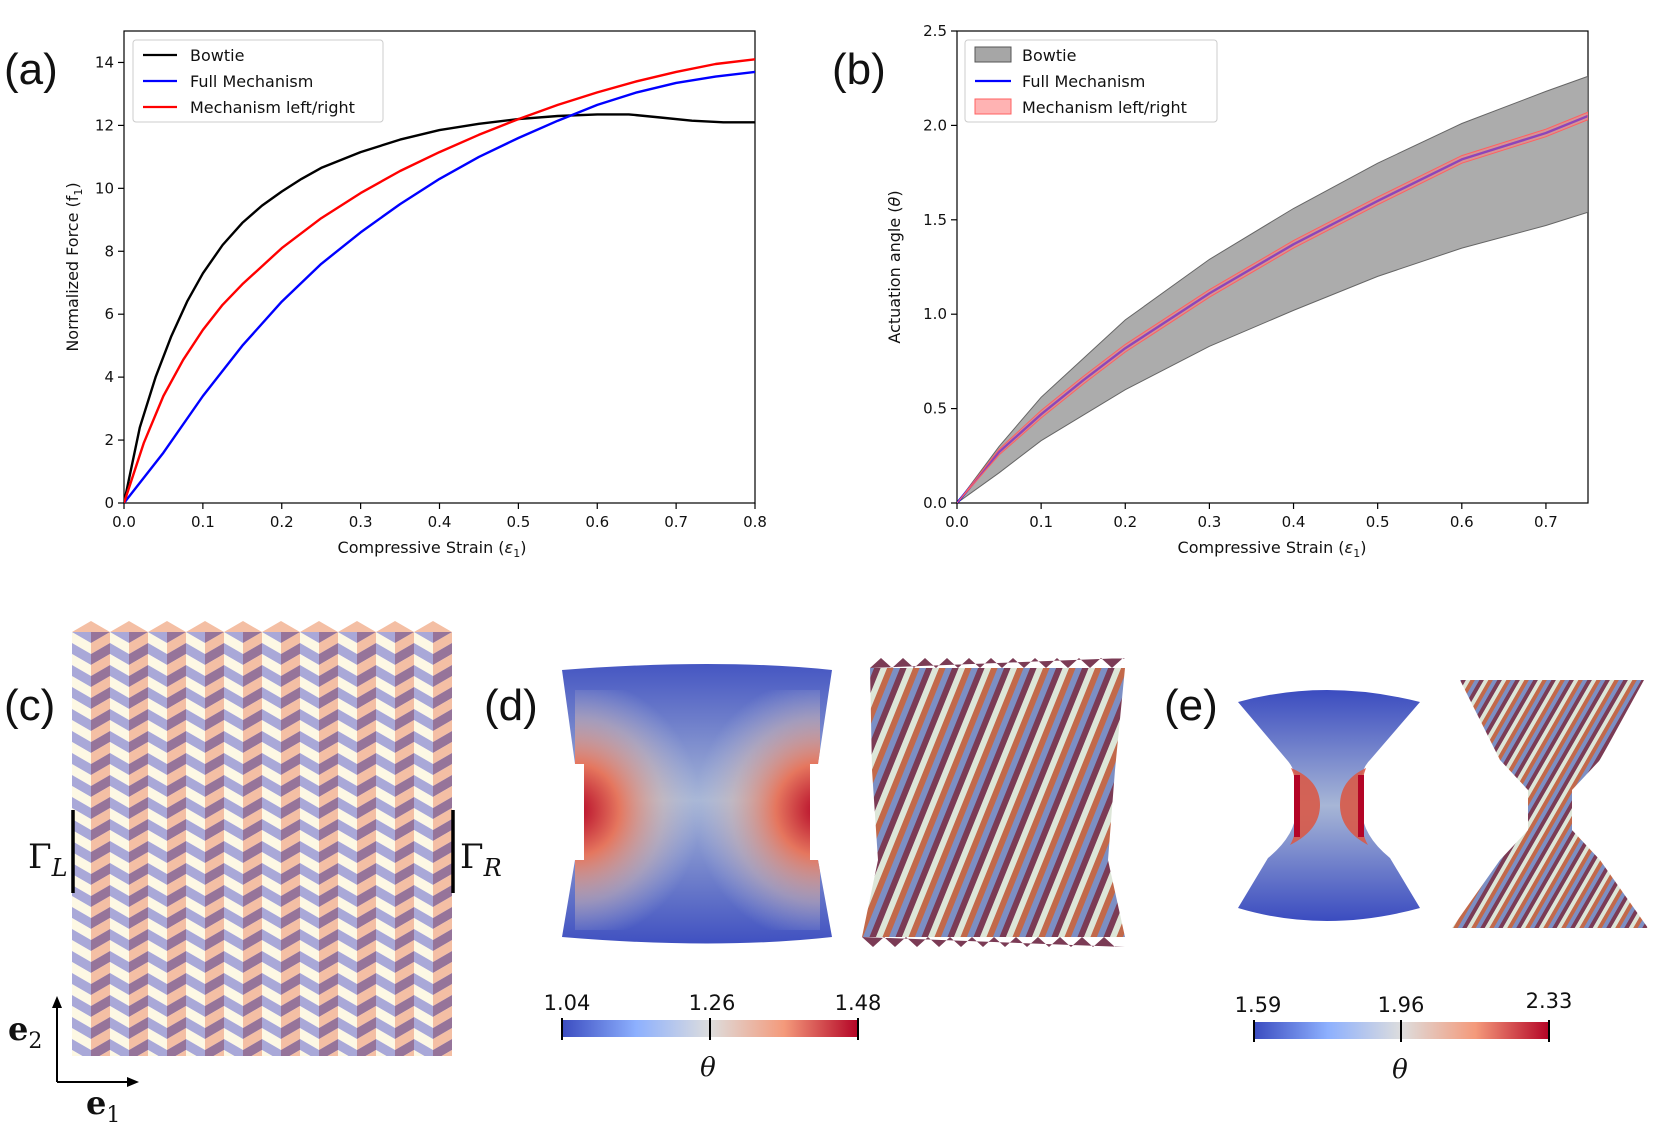 The height and width of the screenshot is (1127, 1661). What do you see at coordinates (712, 1003) in the screenshot?
I see `colorbar-d-mid-label: 1.26` at bounding box center [712, 1003].